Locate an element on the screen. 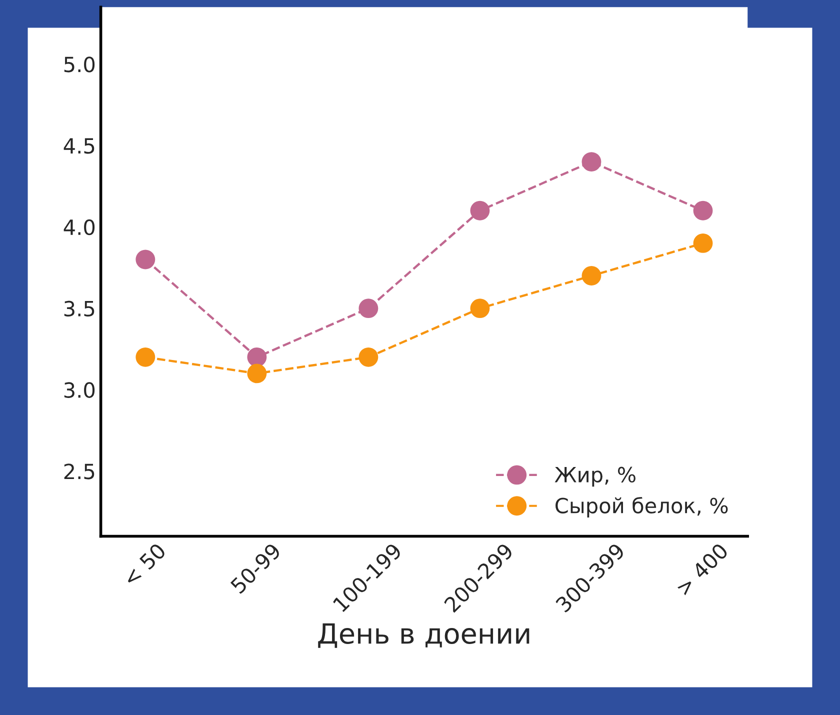 Image resolution: width=840 pixels, height=715 pixels. y-tick-label: 5.0 is located at coordinates (79, 64).